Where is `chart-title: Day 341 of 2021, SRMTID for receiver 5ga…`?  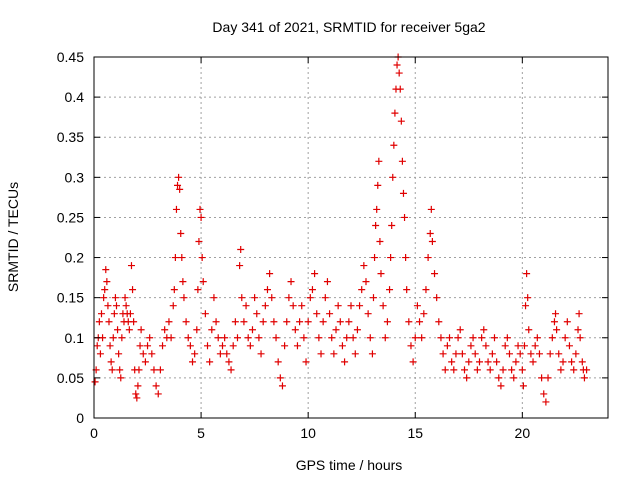
chart-title: Day 341 of 2021, SRMTID for receiver 5ga… is located at coordinates (348, 27).